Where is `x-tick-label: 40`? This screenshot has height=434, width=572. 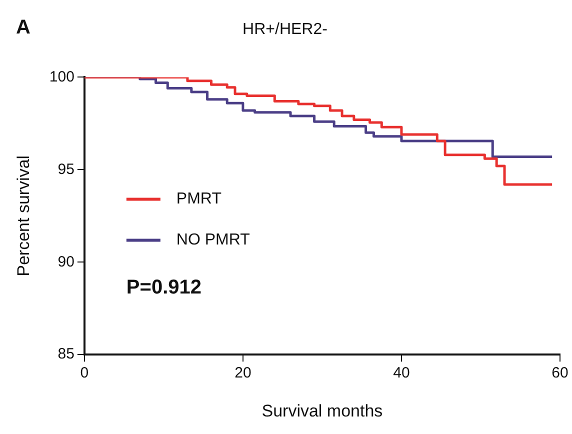
x-tick-label: 40 is located at coordinates (401, 373).